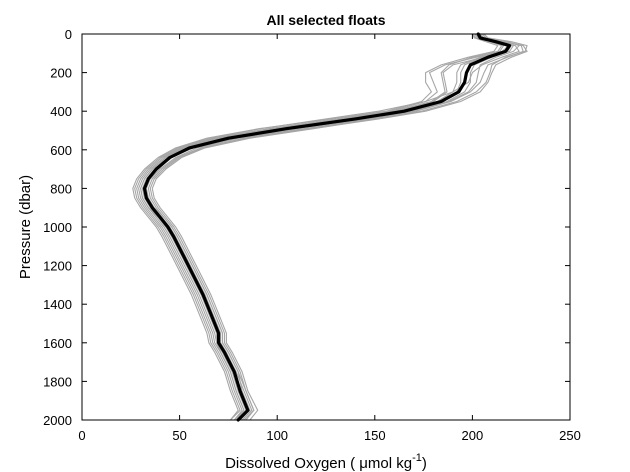 This screenshot has width=630, height=472. I want to click on y-tick-label: 2000, so click(57, 420).